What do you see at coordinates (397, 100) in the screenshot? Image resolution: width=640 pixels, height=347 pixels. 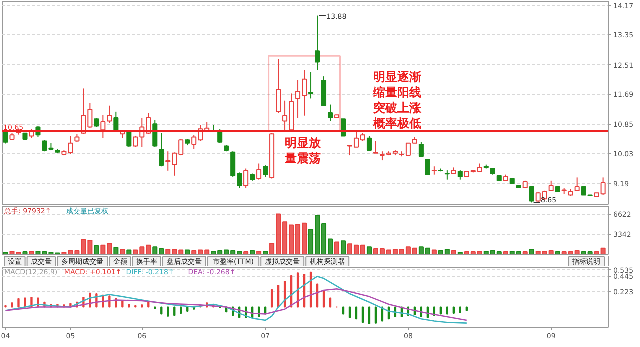 I see `annotation: 明显逐渐缩量阳线突破上涨概率极低` at bounding box center [397, 100].